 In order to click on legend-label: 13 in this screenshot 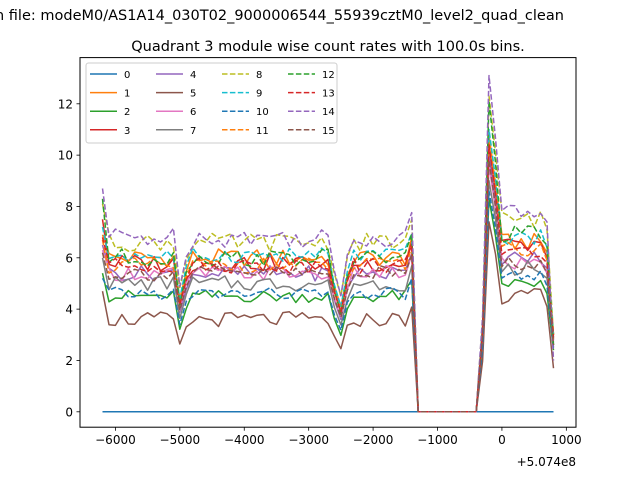, I will do `click(328, 94)`.